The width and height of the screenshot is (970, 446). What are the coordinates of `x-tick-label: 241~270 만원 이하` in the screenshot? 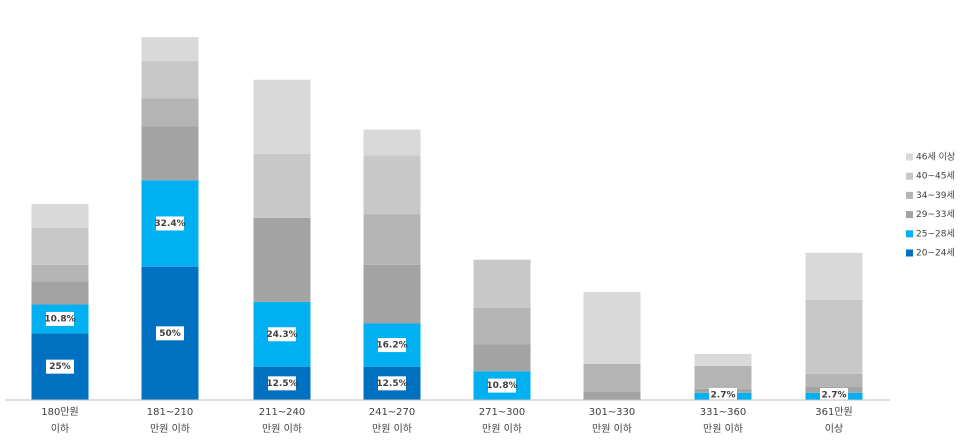 It's located at (392, 421).